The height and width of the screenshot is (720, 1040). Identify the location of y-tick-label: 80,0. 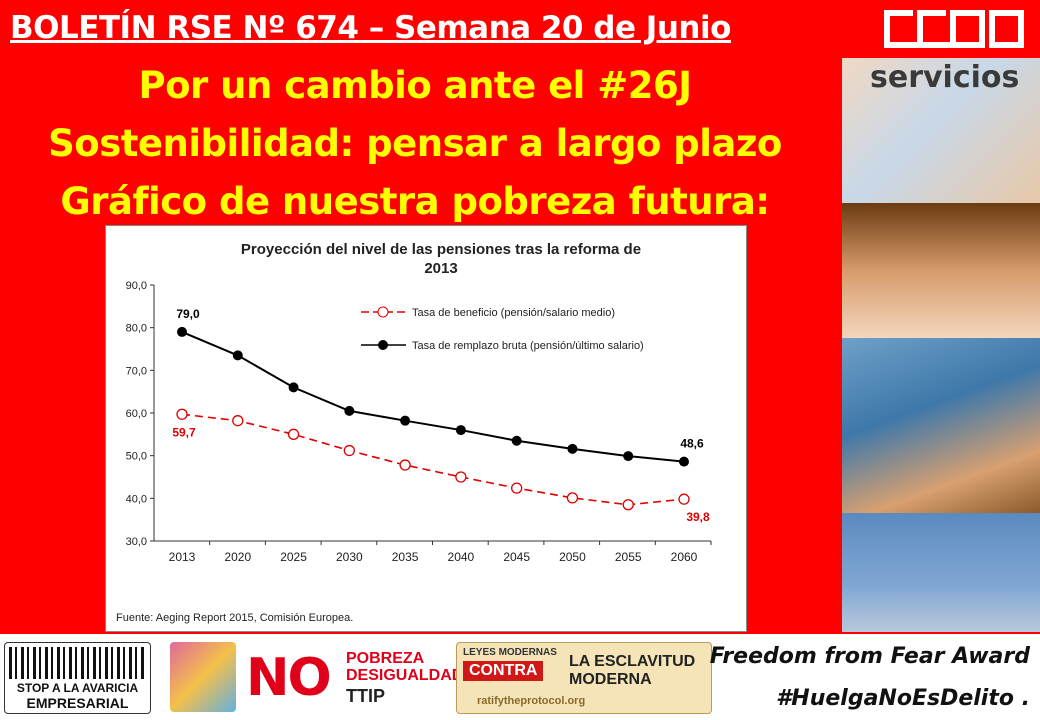
(136, 329).